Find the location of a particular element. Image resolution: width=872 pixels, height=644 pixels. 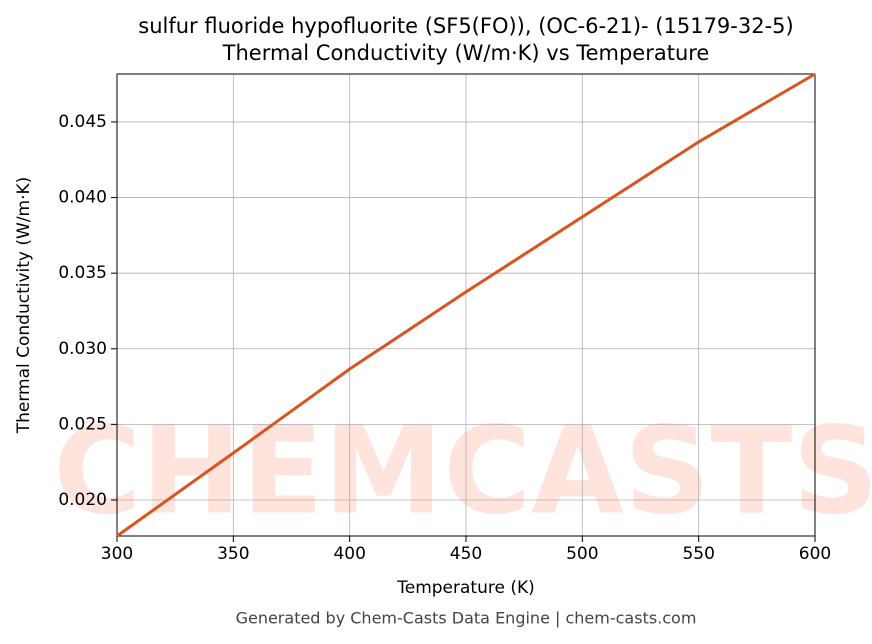

x-axis-label: Temperature (K) is located at coordinates (465, 588).